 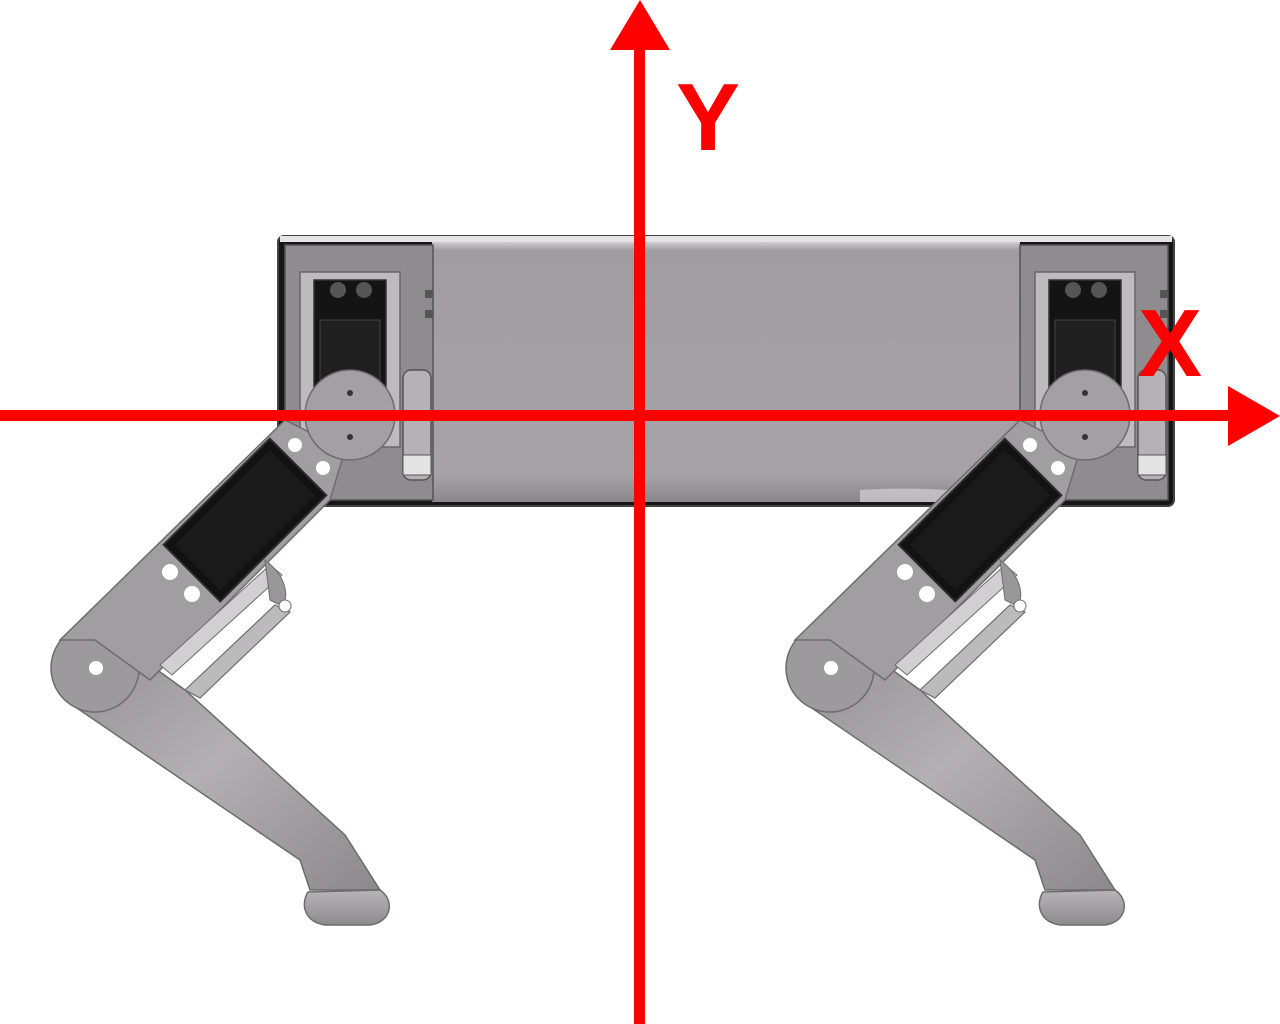 What do you see at coordinates (708, 117) in the screenshot?
I see `y-axis-label: Y` at bounding box center [708, 117].